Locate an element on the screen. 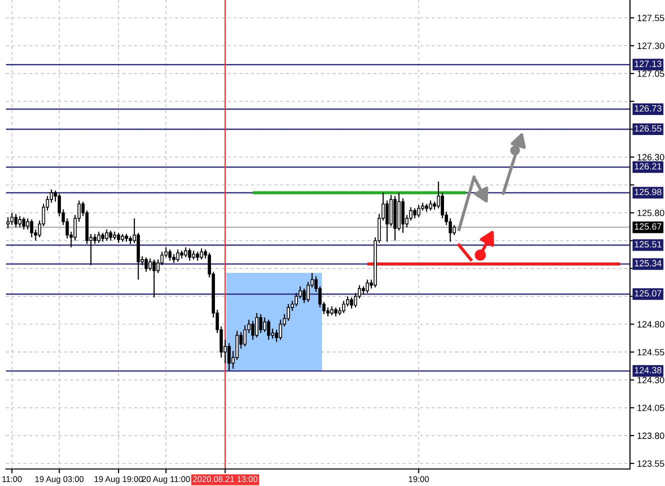  ref-line-label: 125.98 is located at coordinates (648, 192).